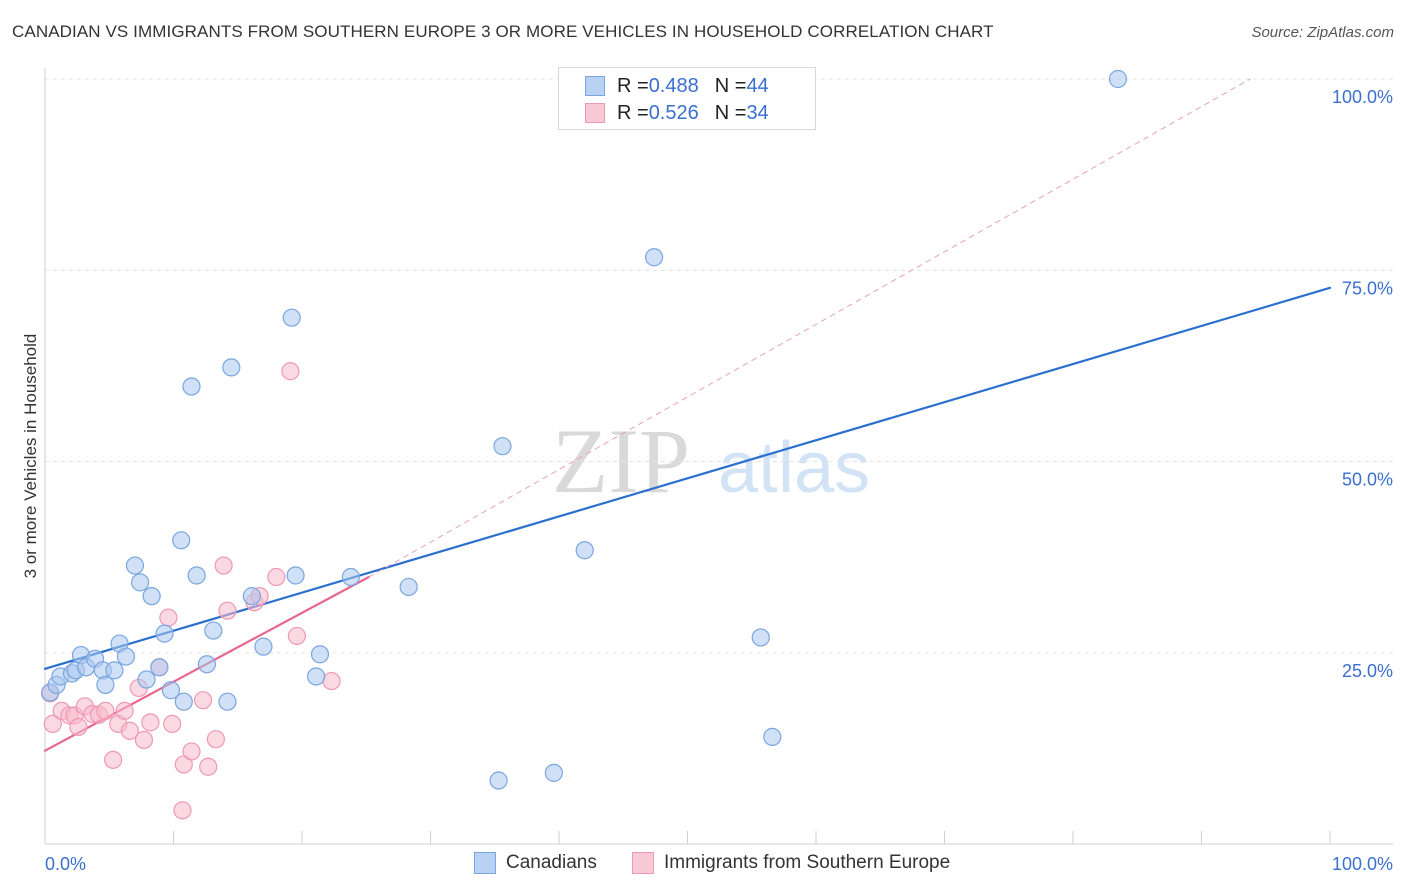  I want to click on y-tick-label: 100.0%, so click(1362, 97).